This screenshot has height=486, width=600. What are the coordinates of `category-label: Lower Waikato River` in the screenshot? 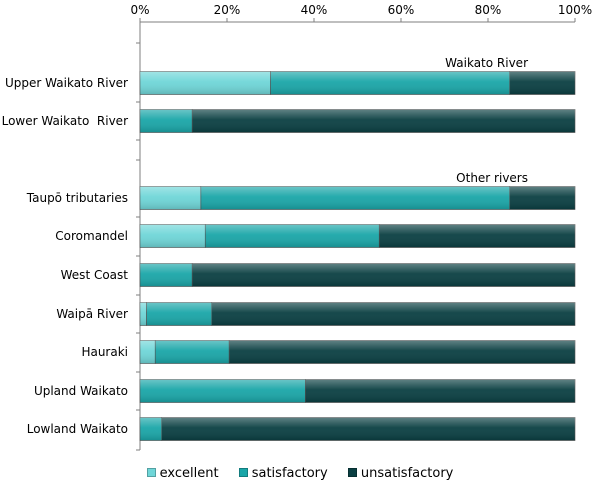 It's located at (65, 121).